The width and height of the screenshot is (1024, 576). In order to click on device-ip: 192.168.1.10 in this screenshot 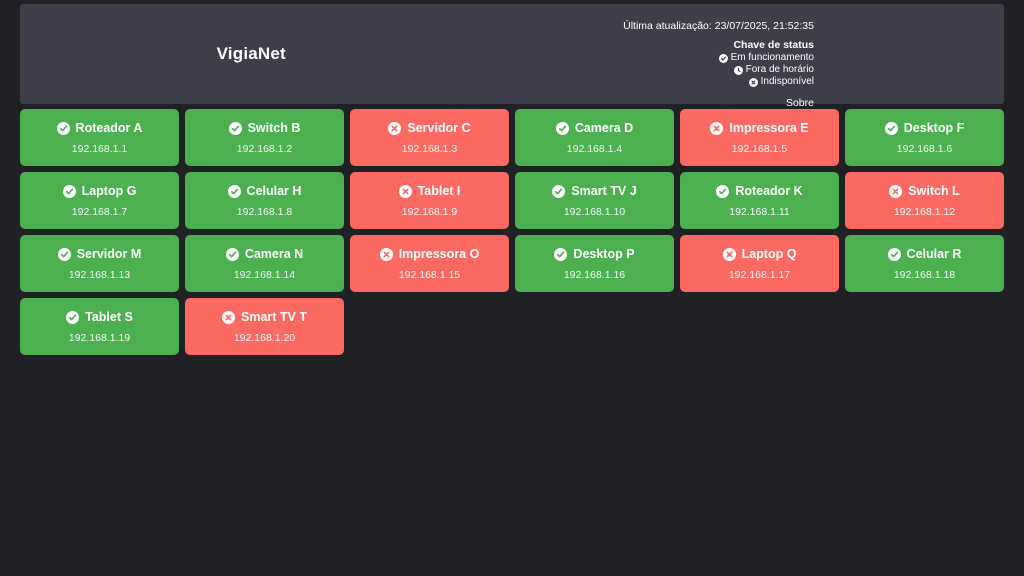, I will do `click(594, 212)`.